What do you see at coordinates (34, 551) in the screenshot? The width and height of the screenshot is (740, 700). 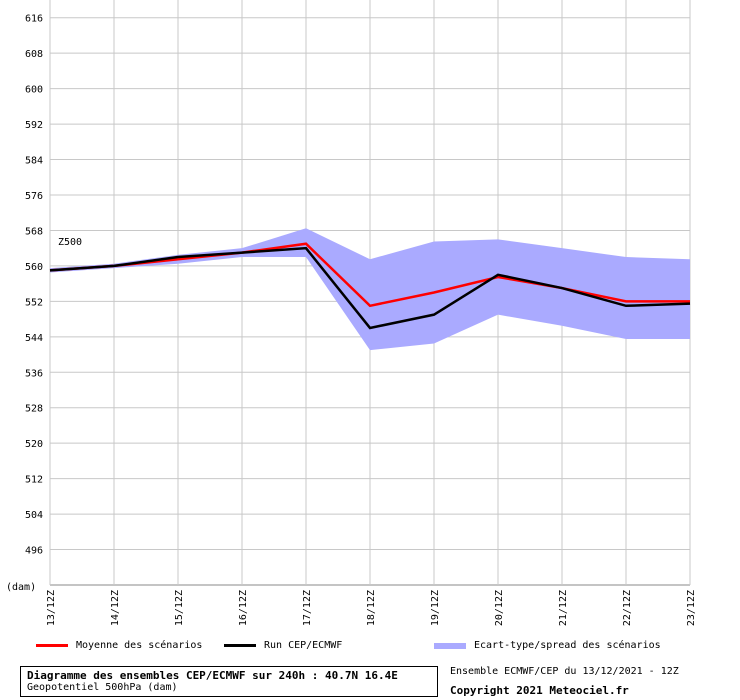 I see `y-tick-label: 496` at bounding box center [34, 551].